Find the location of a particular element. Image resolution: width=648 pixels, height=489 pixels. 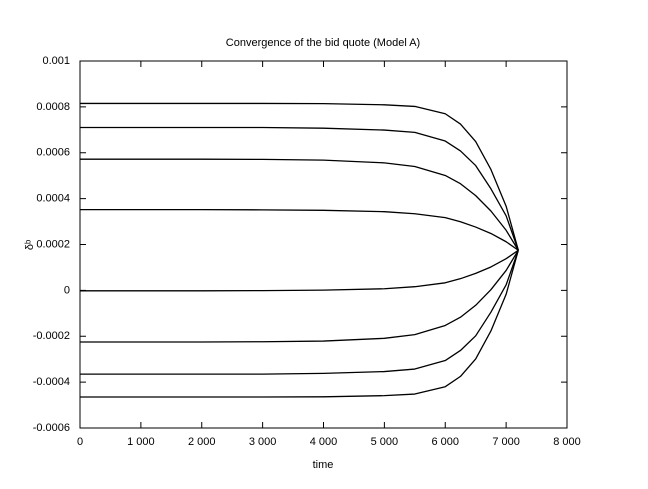

y-axis-label: δᵇ is located at coordinates (30, 245).